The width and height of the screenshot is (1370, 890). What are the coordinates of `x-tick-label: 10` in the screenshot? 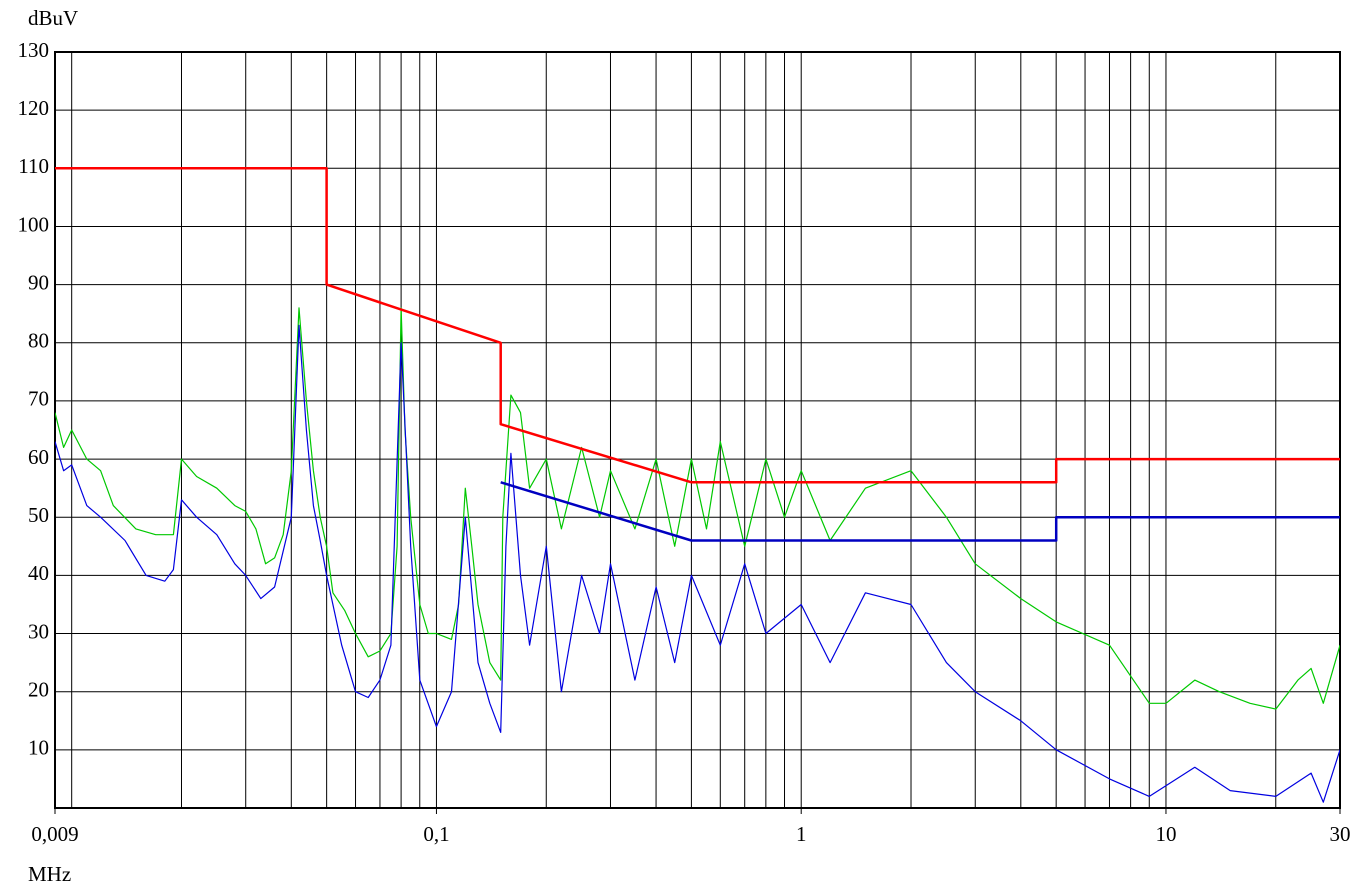 It's located at (1165, 834).